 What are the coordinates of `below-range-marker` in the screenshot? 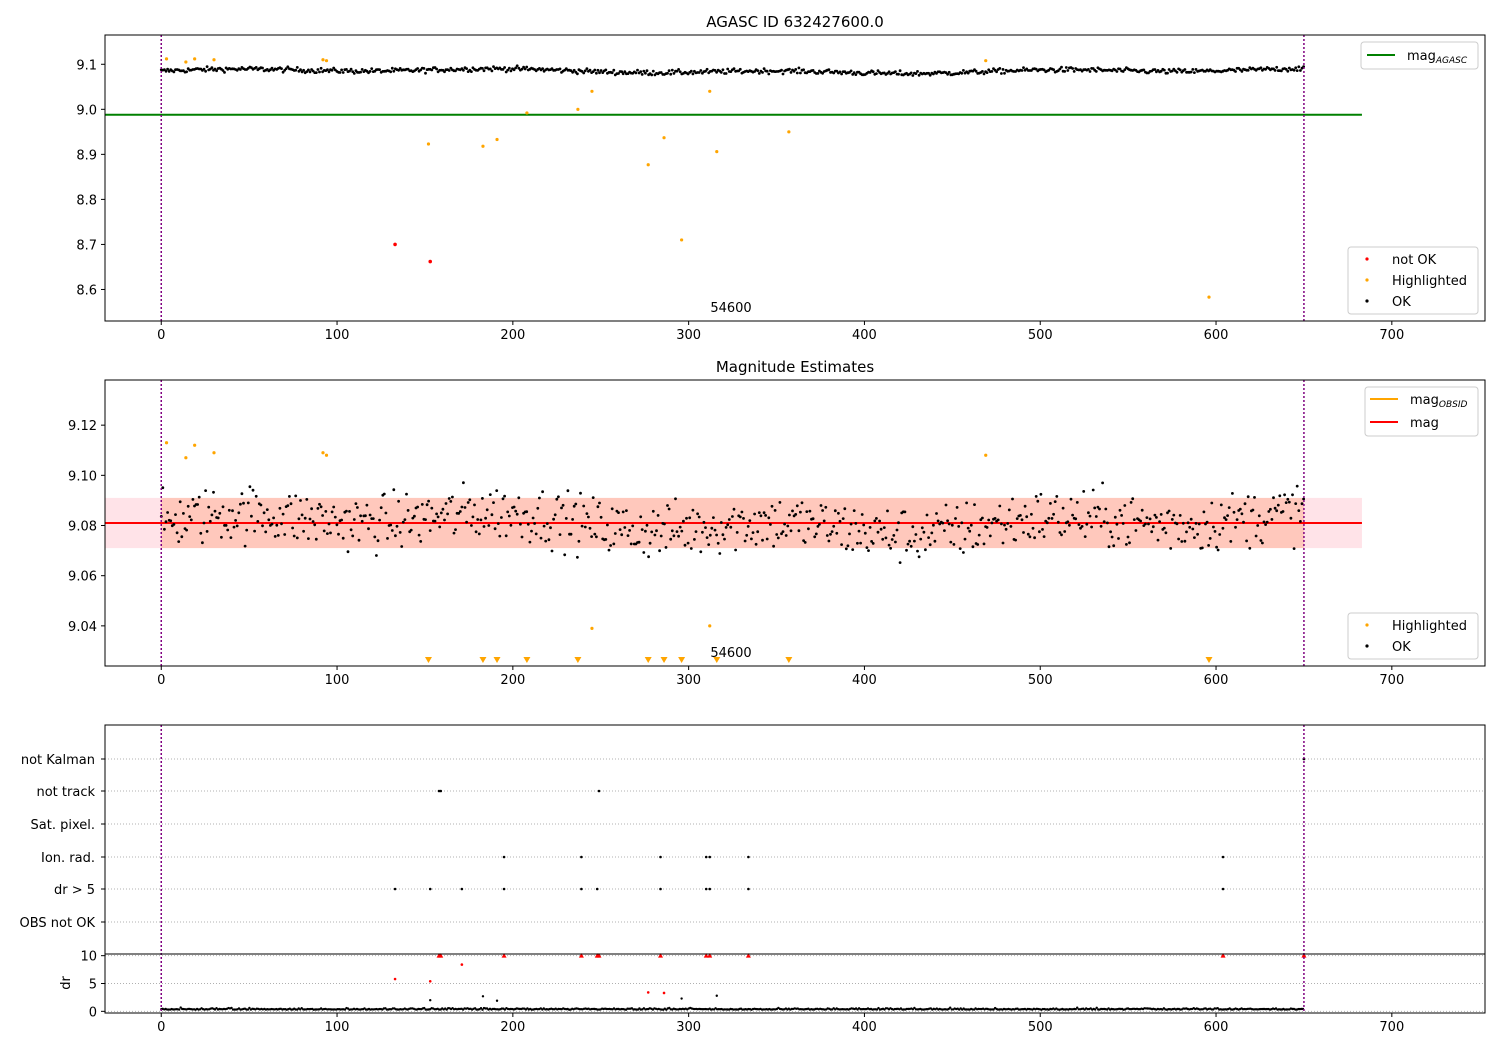 It's located at (664, 660).